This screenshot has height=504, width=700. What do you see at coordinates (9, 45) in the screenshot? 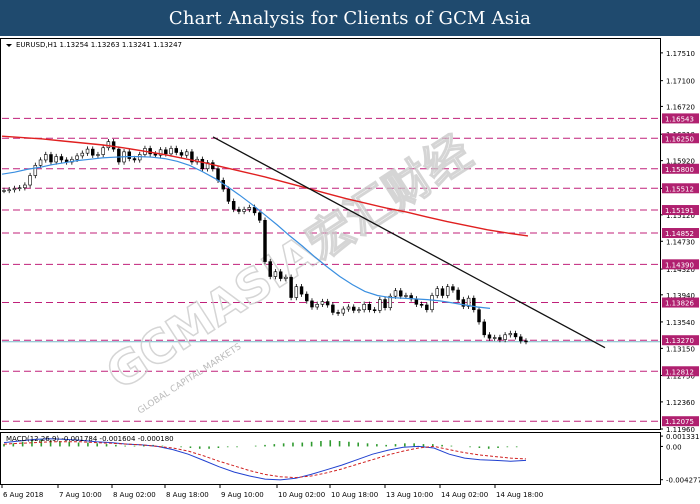
I see `symbol-dropdown-icon` at bounding box center [9, 45].